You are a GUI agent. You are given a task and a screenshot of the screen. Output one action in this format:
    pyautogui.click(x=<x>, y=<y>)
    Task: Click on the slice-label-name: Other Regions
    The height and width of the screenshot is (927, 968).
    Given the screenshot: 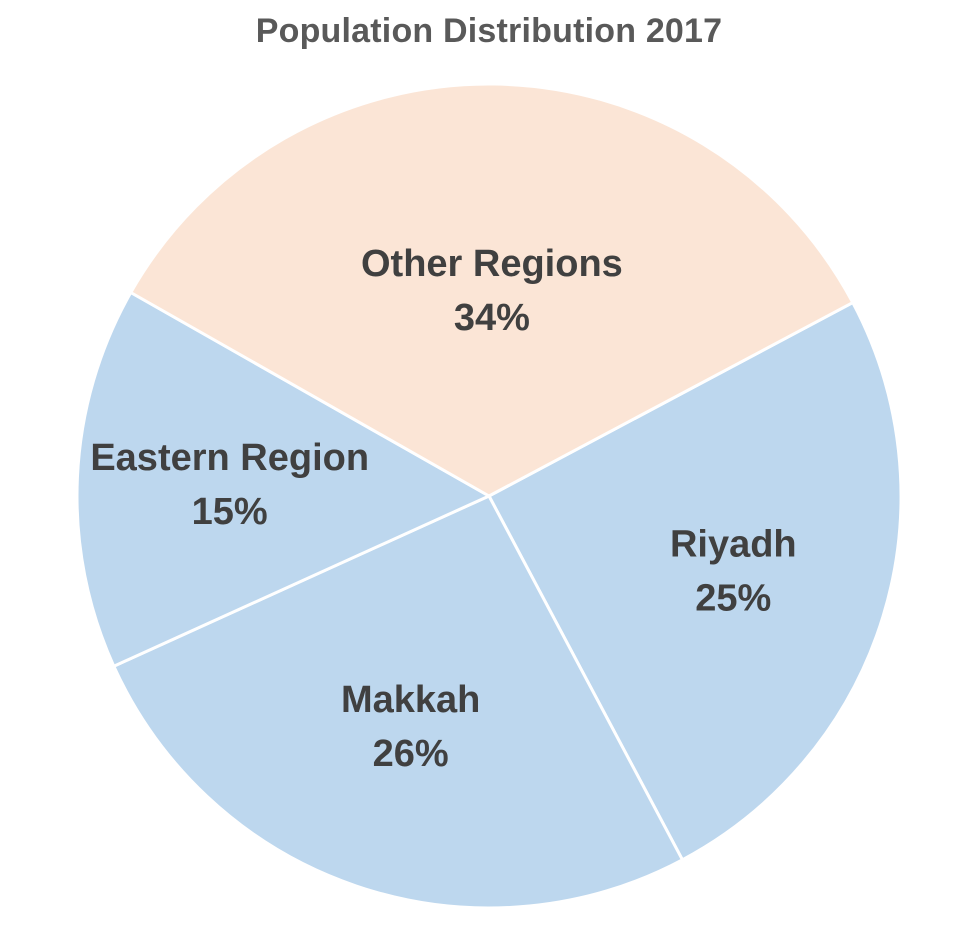 What is the action you would take?
    pyautogui.click(x=492, y=264)
    